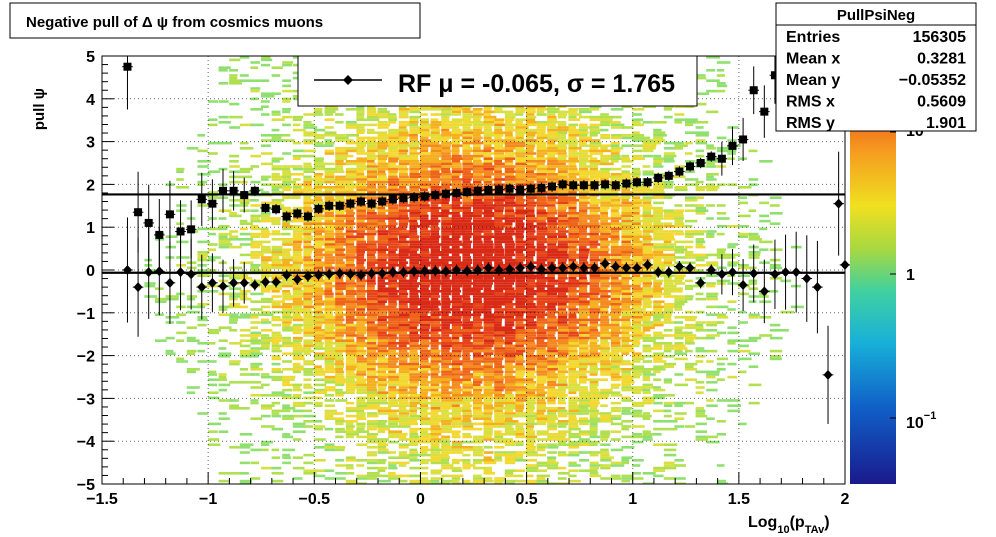  What do you see at coordinates (95, 271) in the screenshot?
I see `y-axis: 5 4 3 2 1 0 −1 −2 −3 −4 −5` at bounding box center [95, 271].